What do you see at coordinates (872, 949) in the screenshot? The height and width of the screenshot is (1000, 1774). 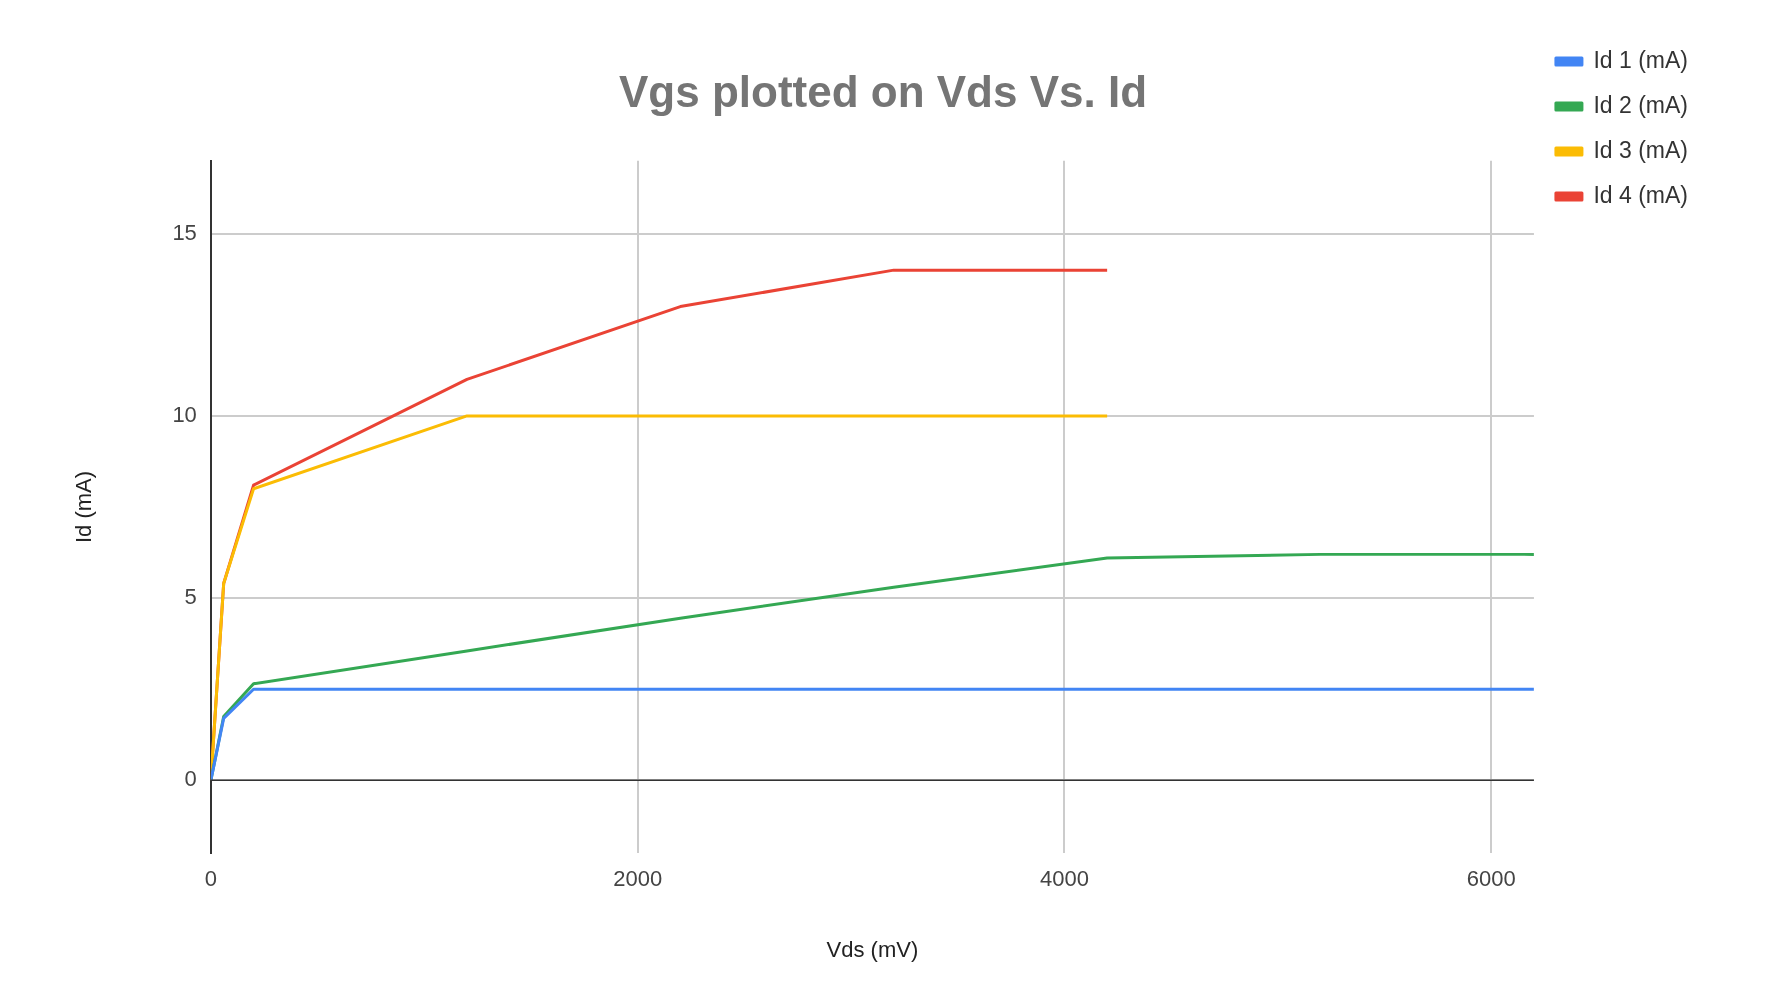 I see `x-axis-title: Vds (mV)` at bounding box center [872, 949].